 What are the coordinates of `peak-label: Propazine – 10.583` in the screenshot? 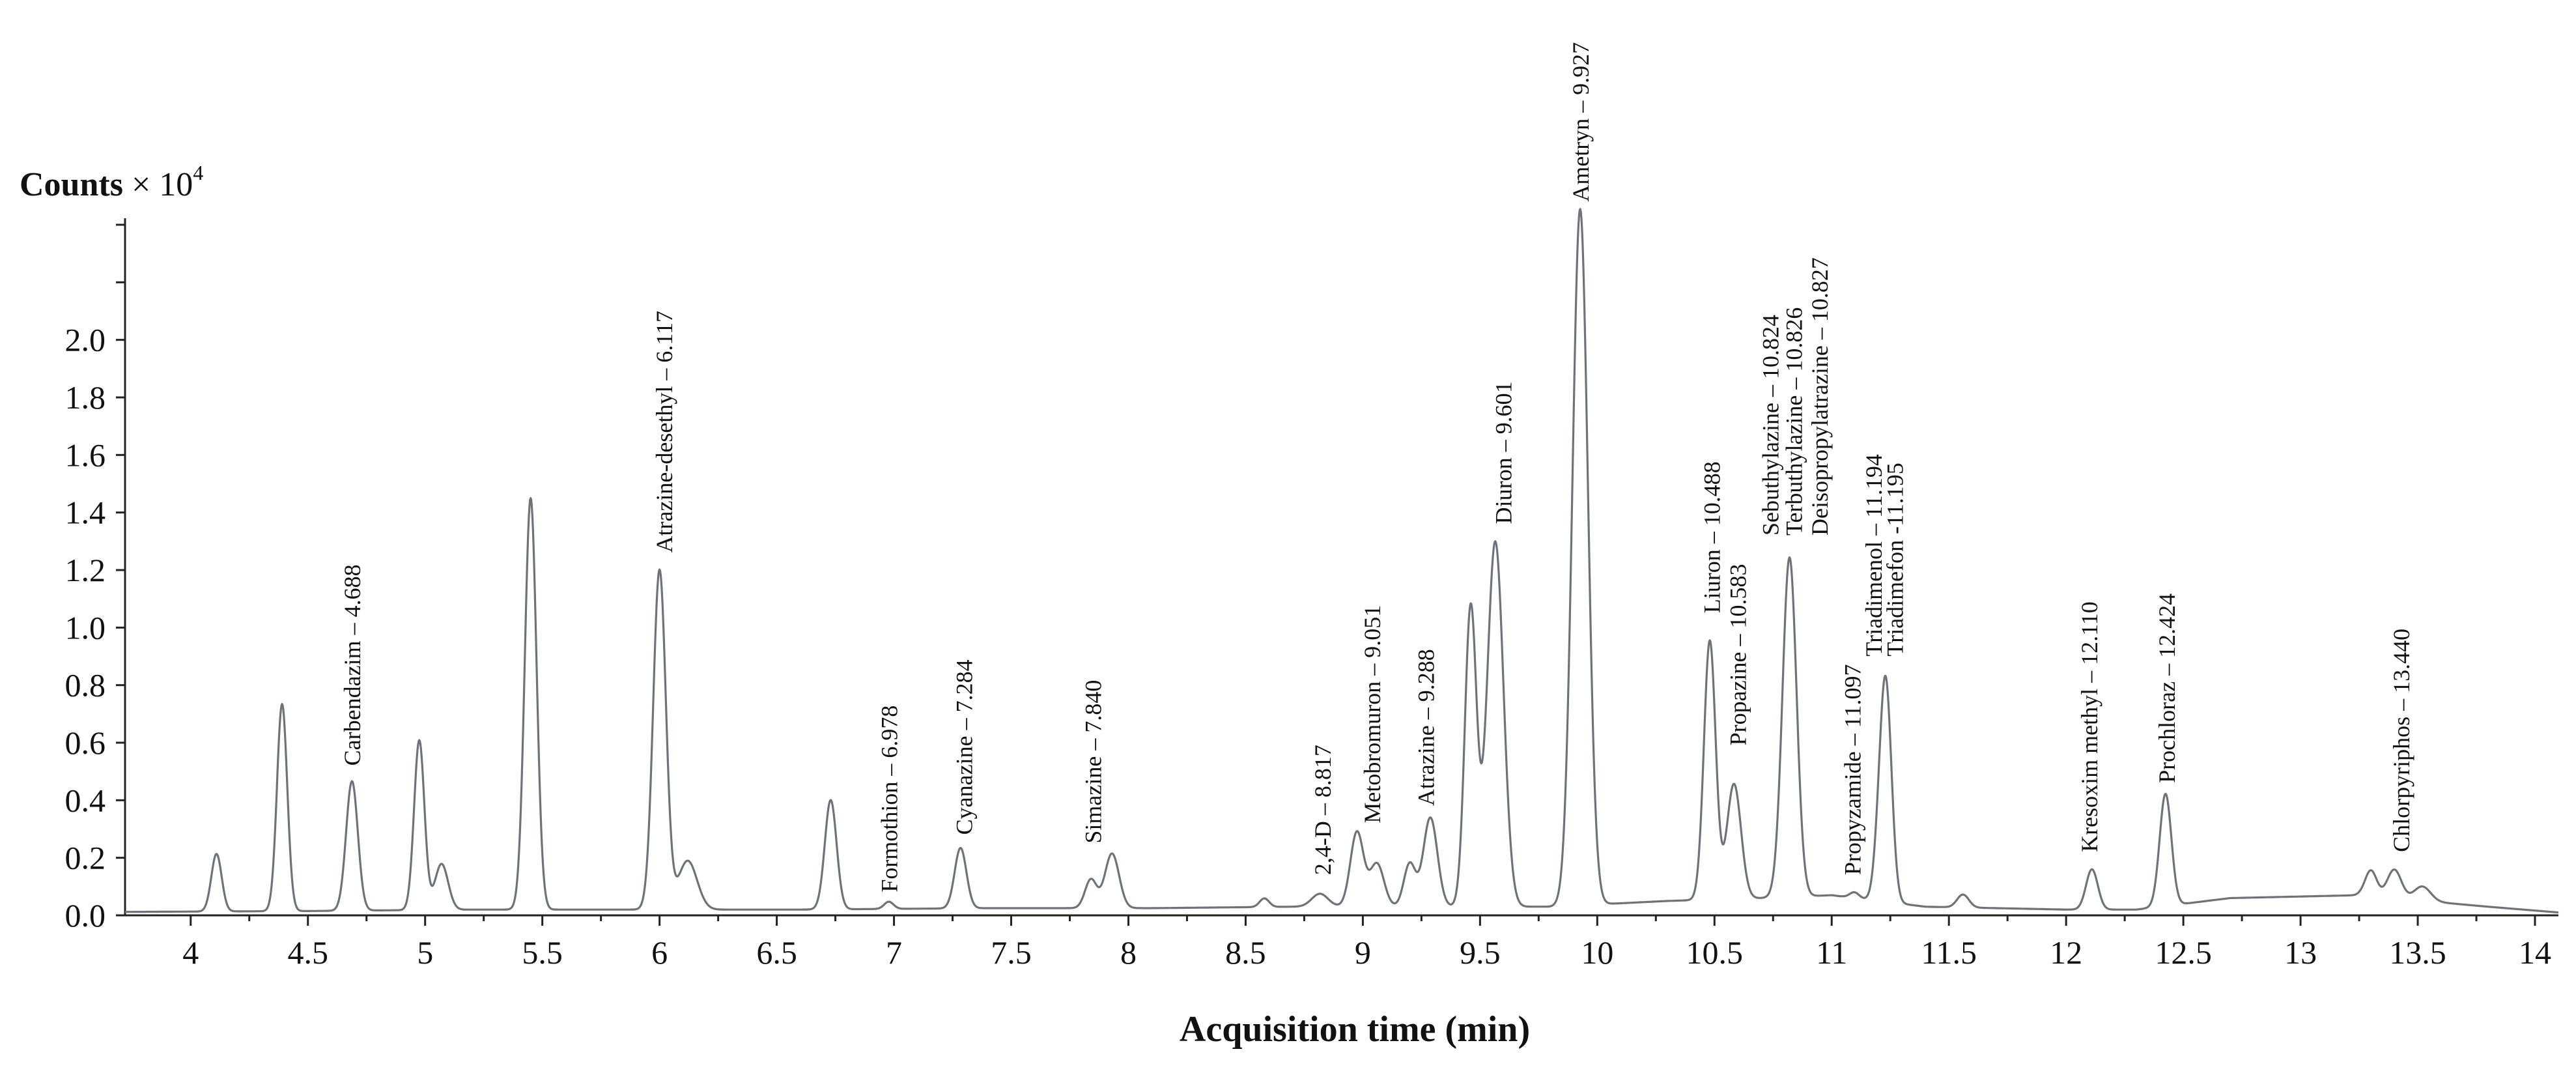 It's located at (1738, 655).